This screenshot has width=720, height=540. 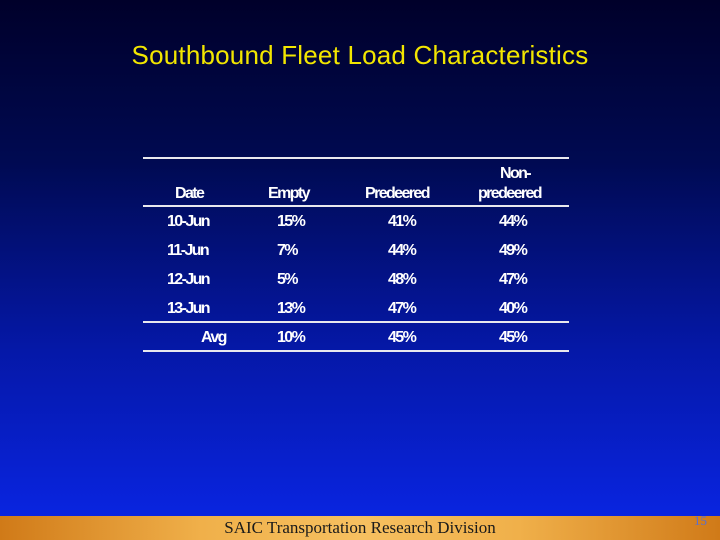 I want to click on row-empty: 7%, so click(x=288, y=250).